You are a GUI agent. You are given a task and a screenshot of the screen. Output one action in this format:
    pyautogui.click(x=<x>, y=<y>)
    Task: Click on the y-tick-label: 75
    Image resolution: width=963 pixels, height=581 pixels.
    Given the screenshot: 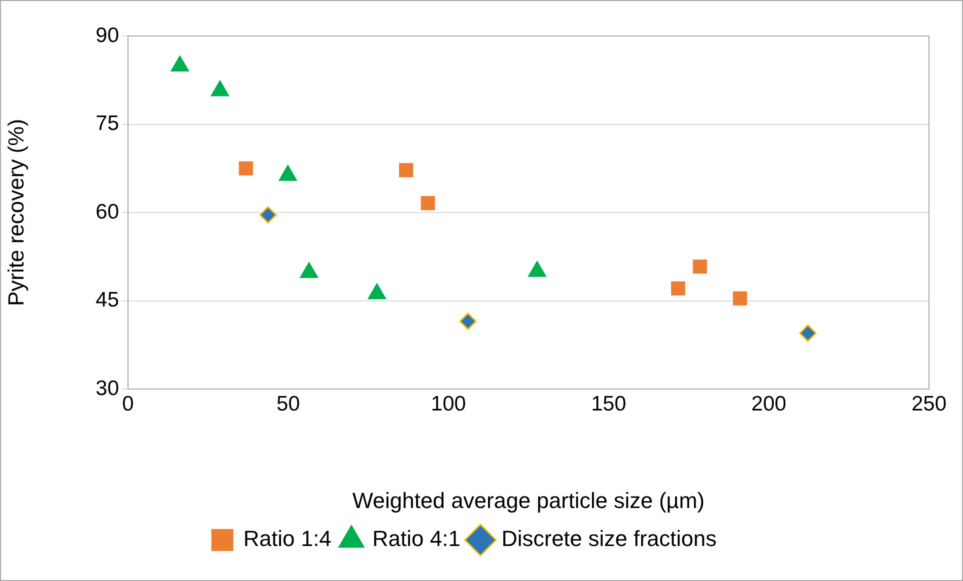 What is the action you would take?
    pyautogui.click(x=107, y=124)
    